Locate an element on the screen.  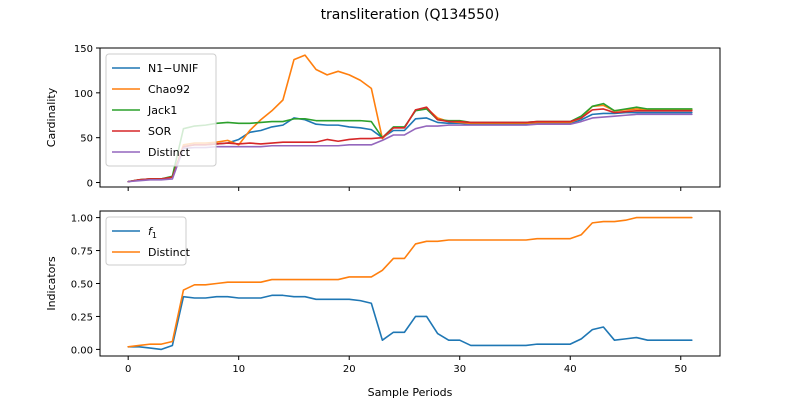
legend-label: Jack1 is located at coordinates (162, 110).